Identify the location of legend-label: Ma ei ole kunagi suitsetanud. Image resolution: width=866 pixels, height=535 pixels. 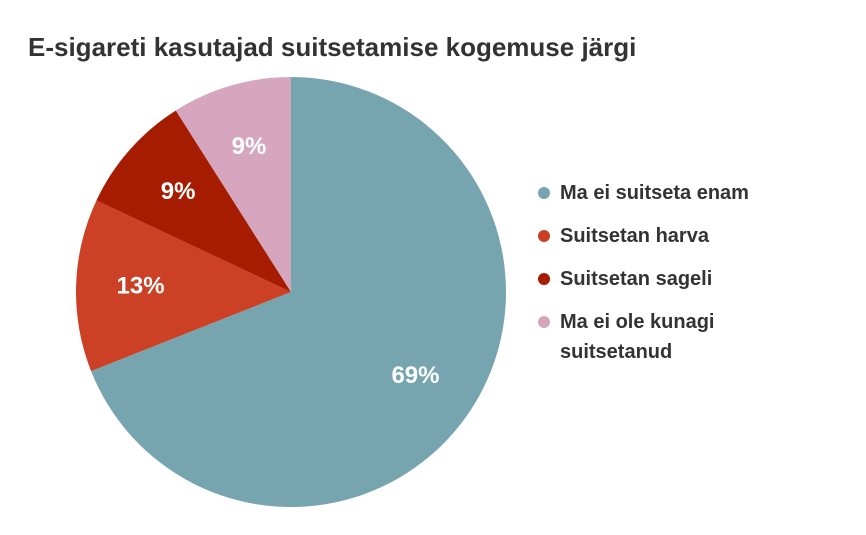
(637, 337).